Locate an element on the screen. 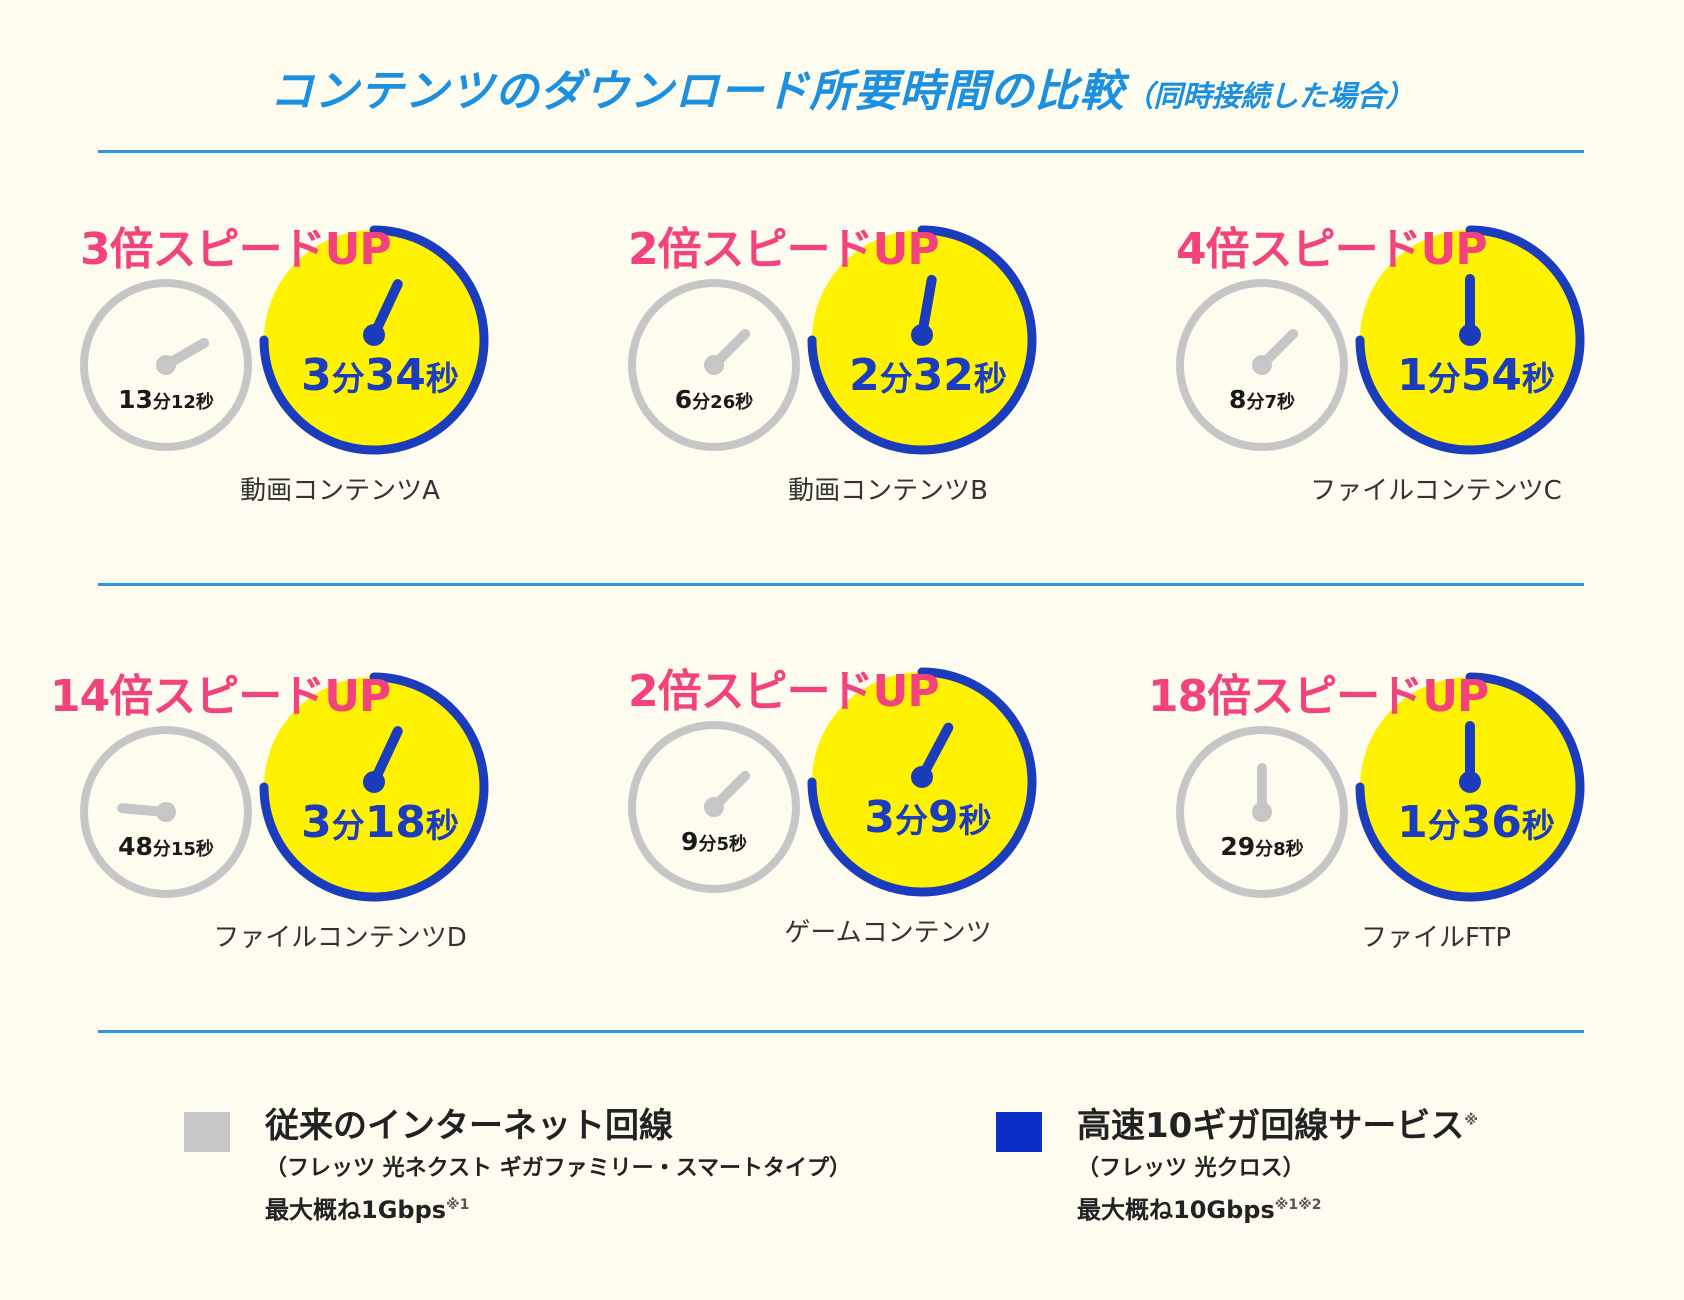 This screenshot has height=1300, width=1684. comparison-cell-3: 4倍スピードUP 8分7秒 1分54秒 ファイルコンテンツC is located at coordinates (1430, 394).